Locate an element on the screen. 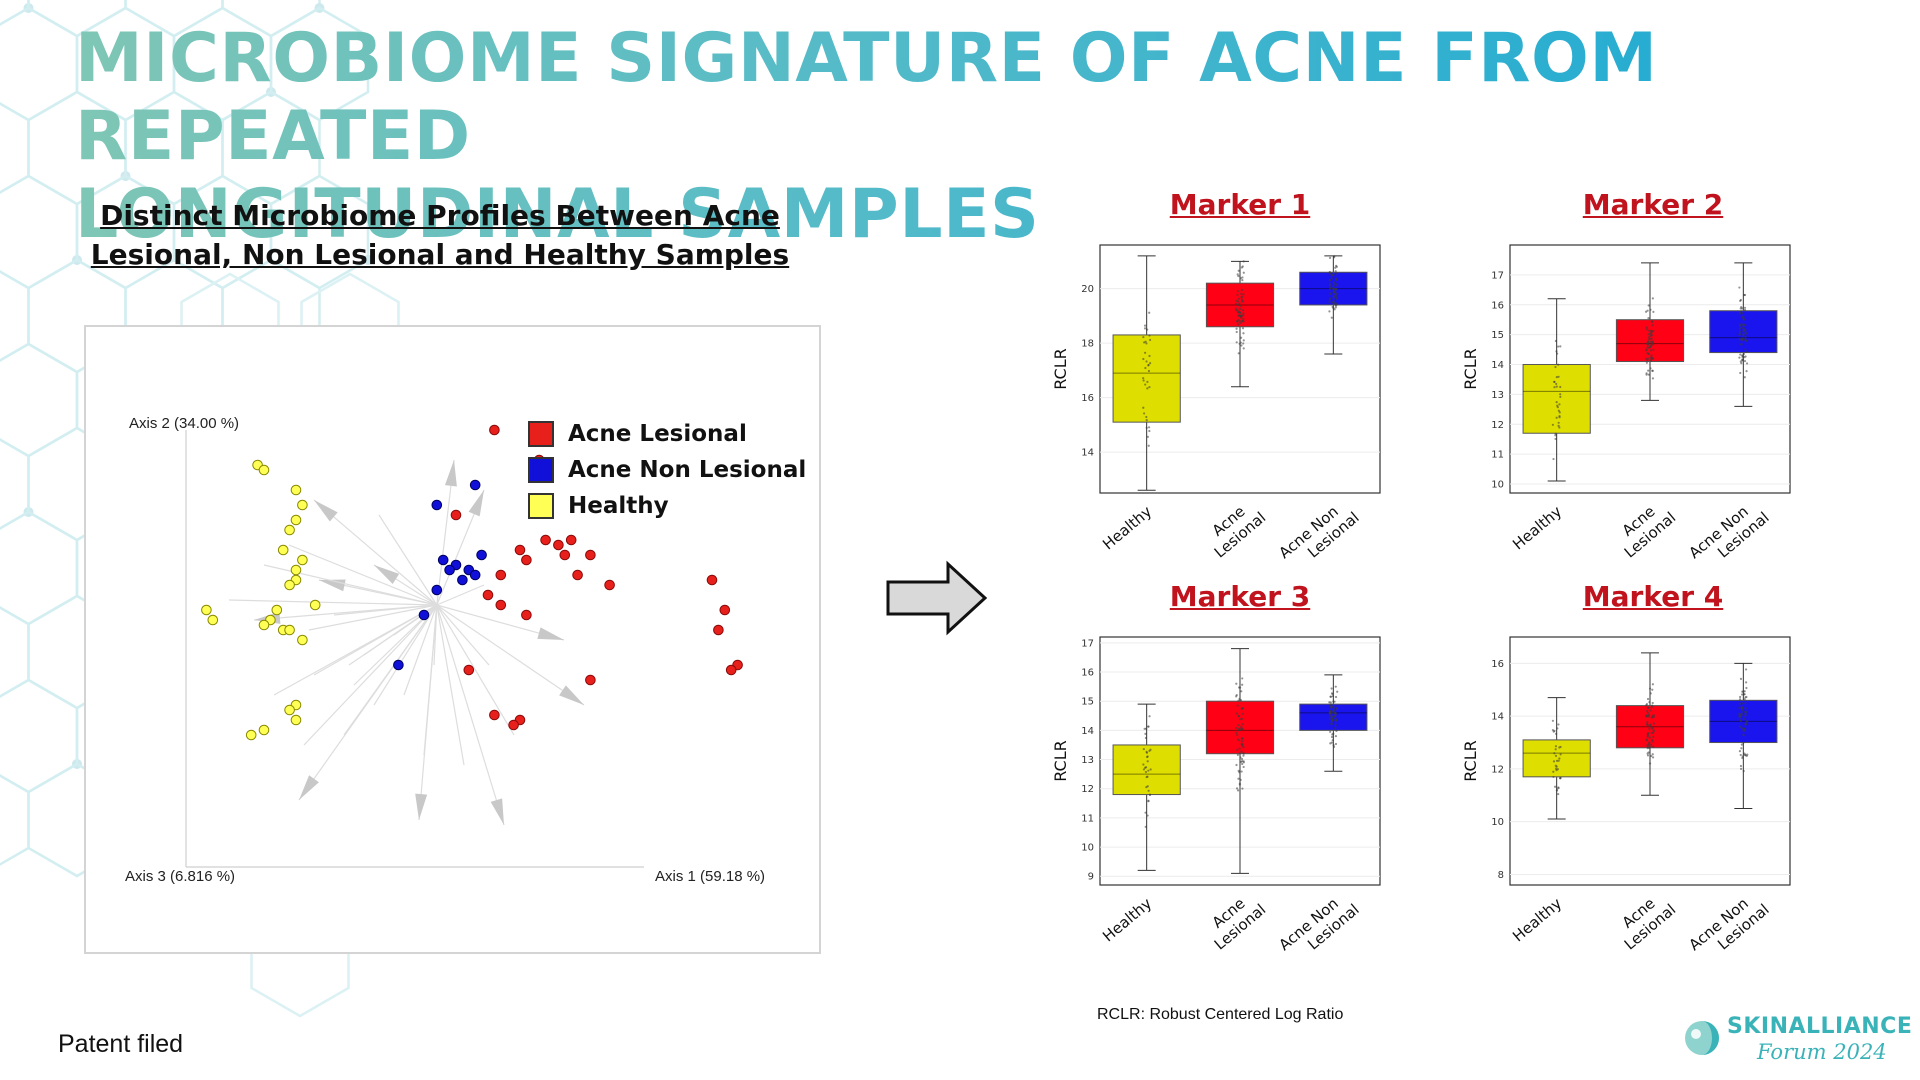  y-tick-label: 9 is located at coordinates (1091, 877).